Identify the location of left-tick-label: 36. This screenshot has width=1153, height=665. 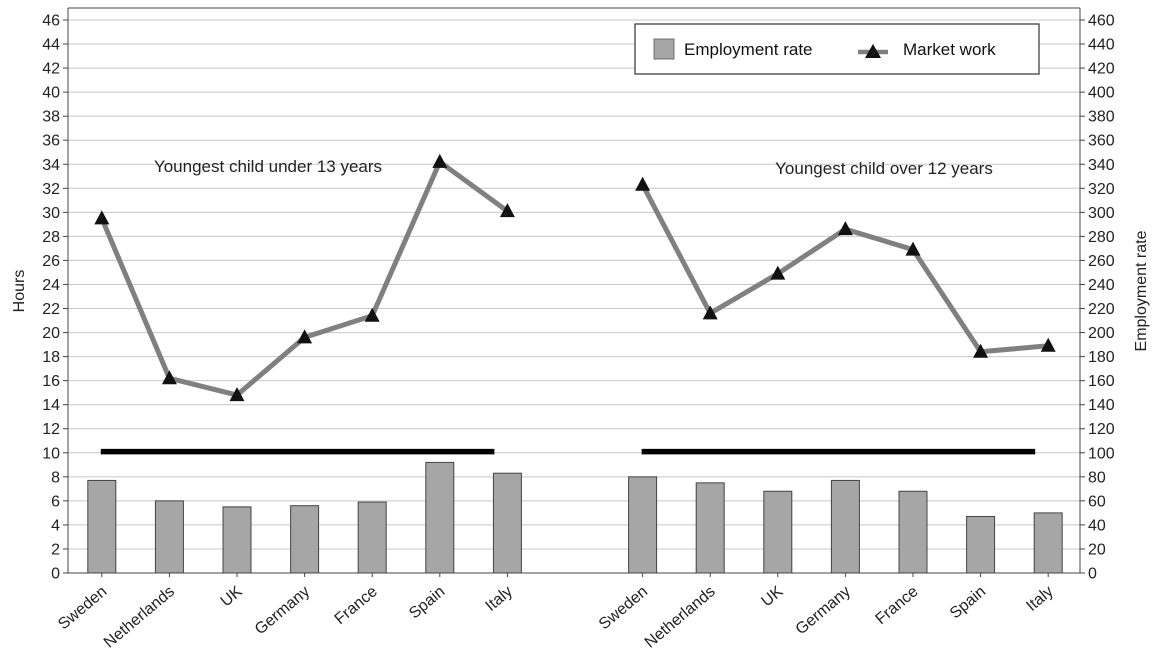
(51, 141).